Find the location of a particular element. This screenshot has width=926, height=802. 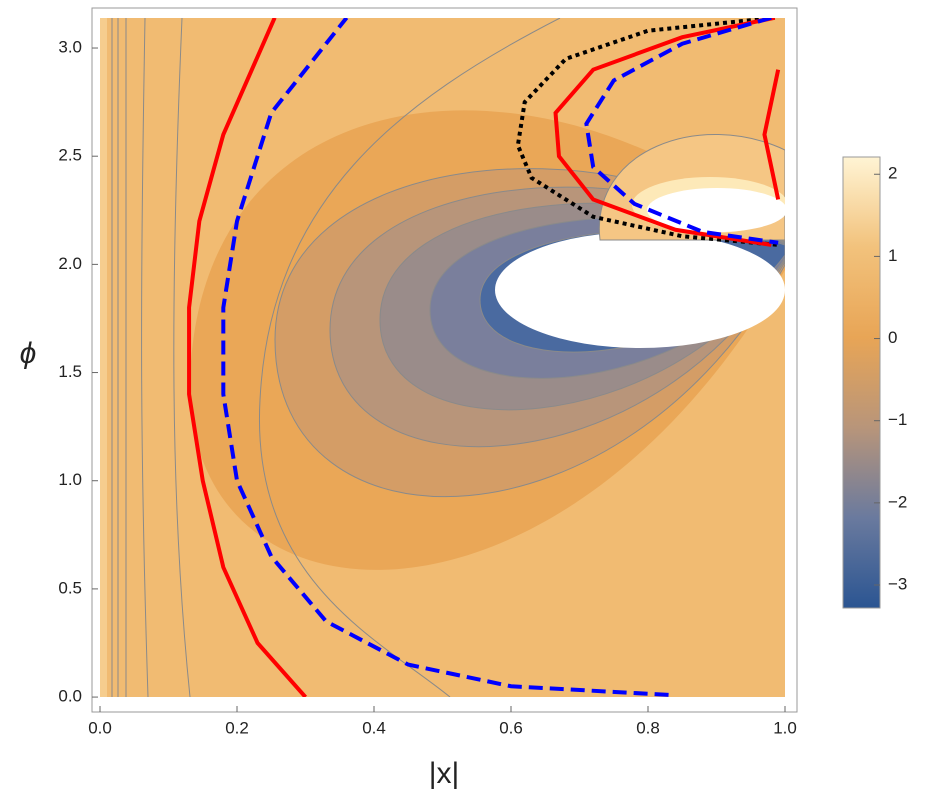

y-tick-label: 1.5 is located at coordinates (70, 371).